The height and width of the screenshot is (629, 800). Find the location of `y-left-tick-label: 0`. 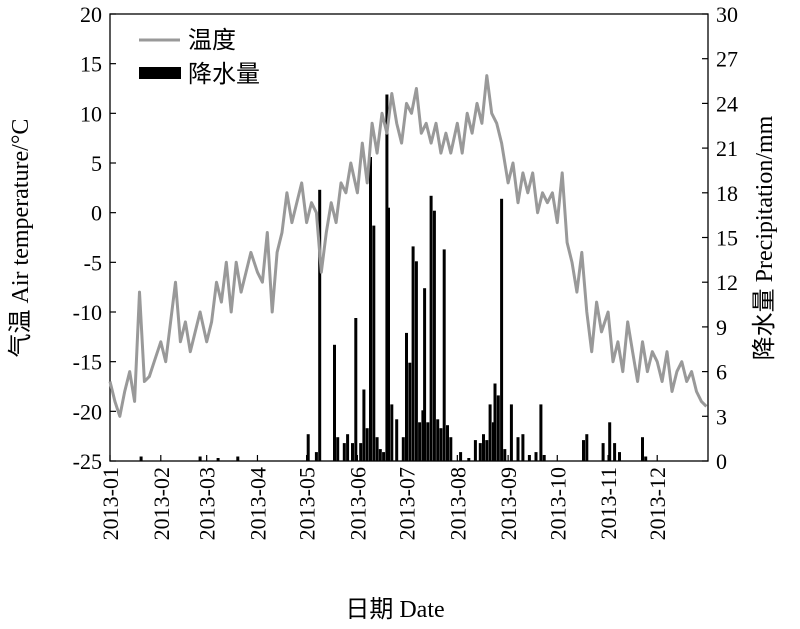

y-left-tick-label: 0 is located at coordinates (96, 213).